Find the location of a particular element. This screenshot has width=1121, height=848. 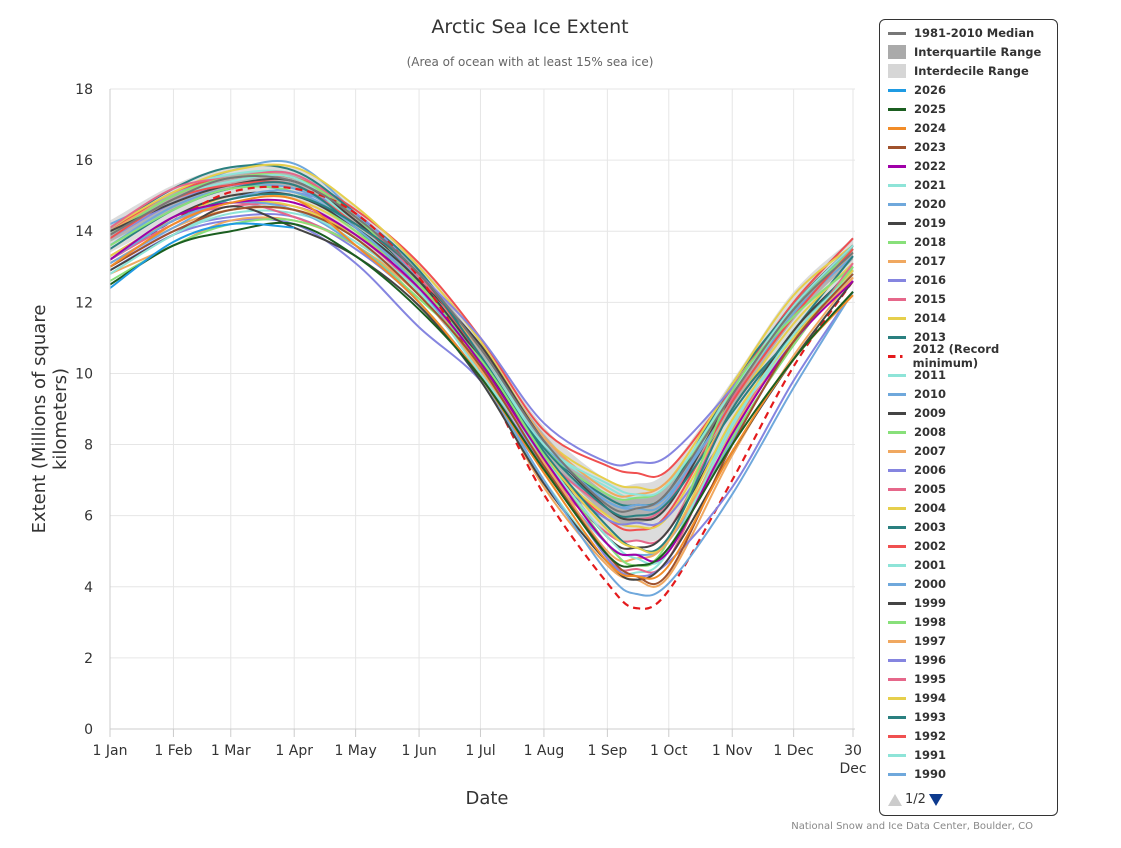

legend-item-1993: 1993 is located at coordinates (917, 717).